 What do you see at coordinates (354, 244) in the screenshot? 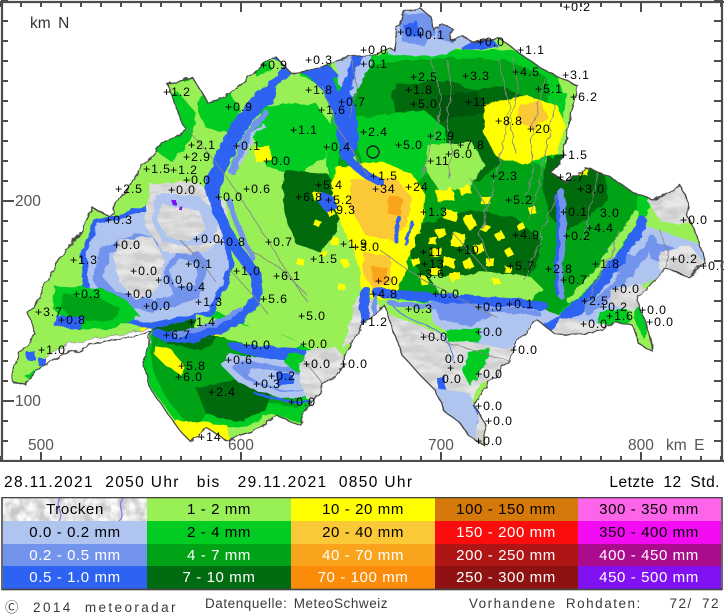
I see `svg-text: +1.9` at bounding box center [354, 244].